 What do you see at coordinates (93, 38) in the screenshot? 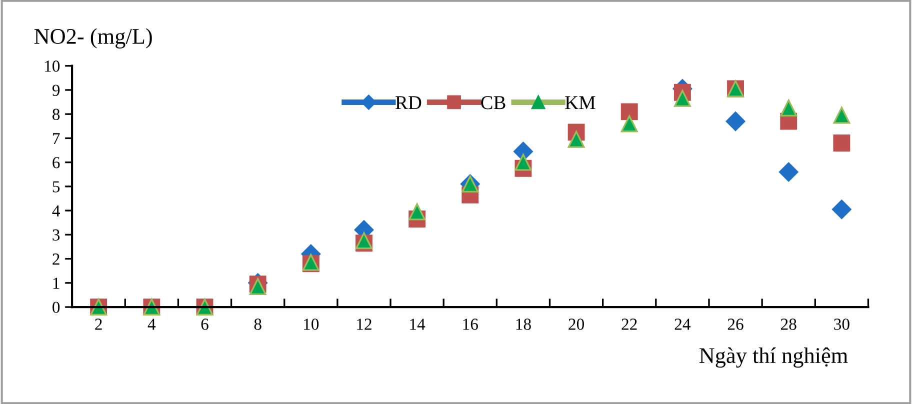
I see `y-axis-title: NO2- (mg/L)` at bounding box center [93, 38].